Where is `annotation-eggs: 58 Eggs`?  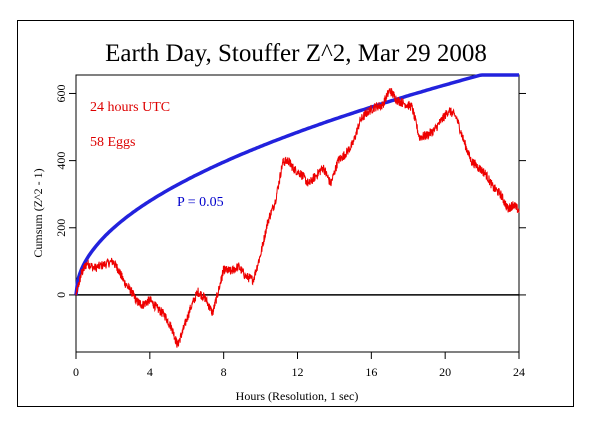 annotation-eggs: 58 Eggs is located at coordinates (113, 142).